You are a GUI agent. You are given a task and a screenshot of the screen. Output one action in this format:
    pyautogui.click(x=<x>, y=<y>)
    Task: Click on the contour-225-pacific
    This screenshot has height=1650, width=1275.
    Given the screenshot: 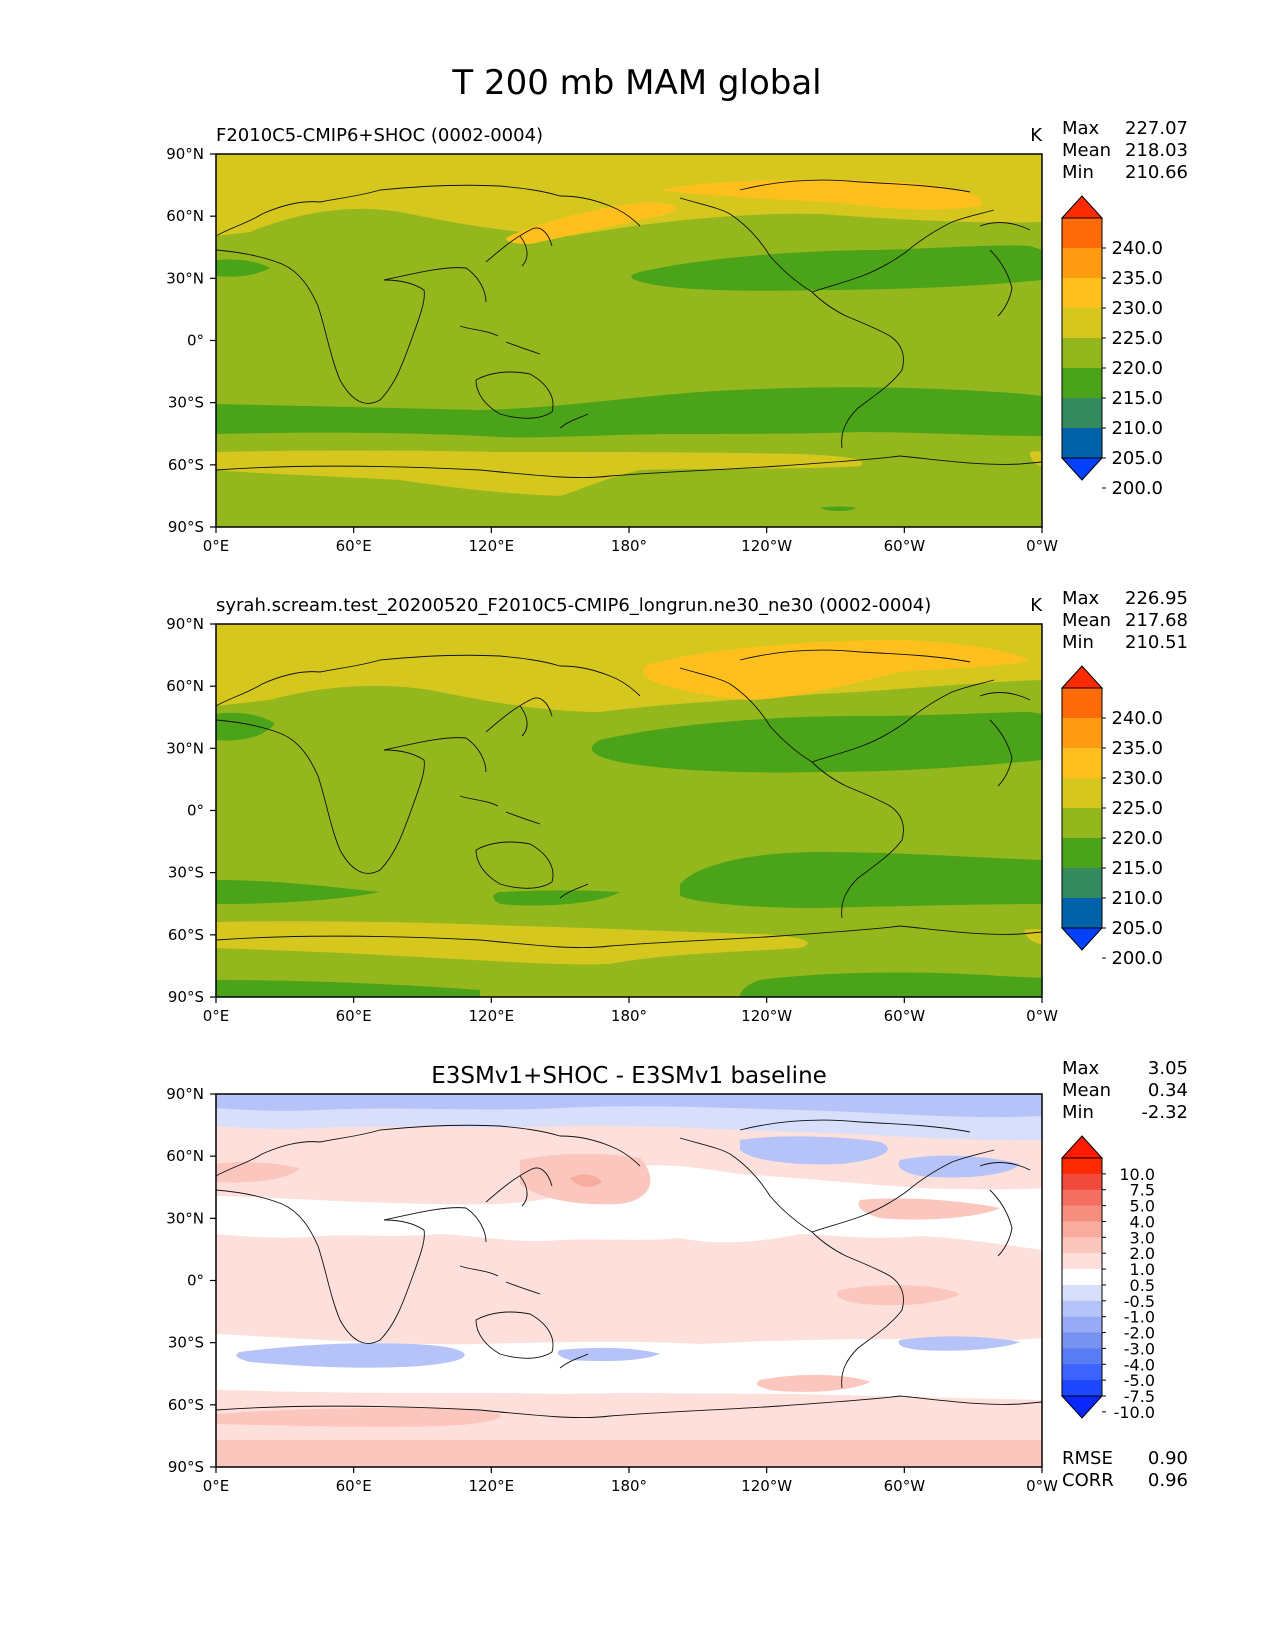 What is the action you would take?
    pyautogui.click(x=591, y=223)
    